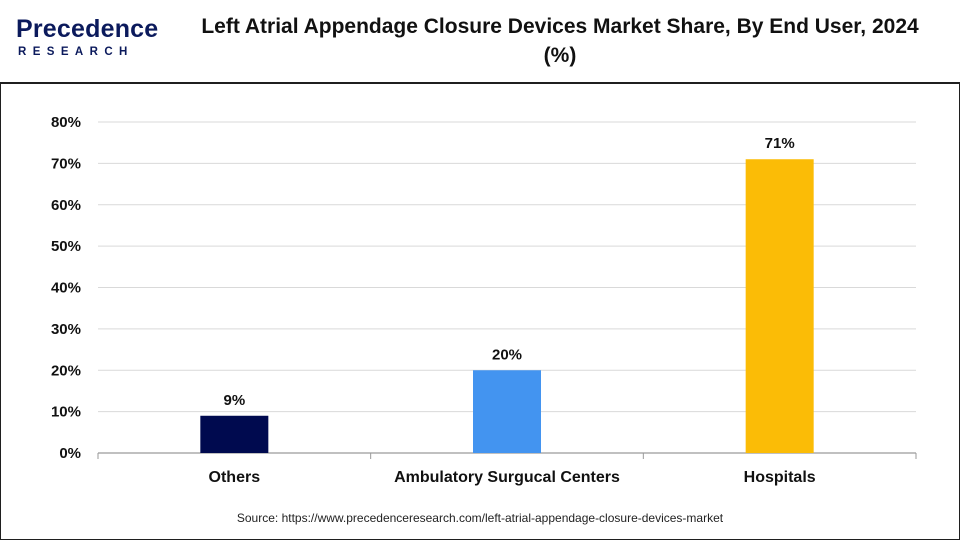 Image resolution: width=960 pixels, height=540 pixels. I want to click on x-category-label: Others, so click(235, 477).